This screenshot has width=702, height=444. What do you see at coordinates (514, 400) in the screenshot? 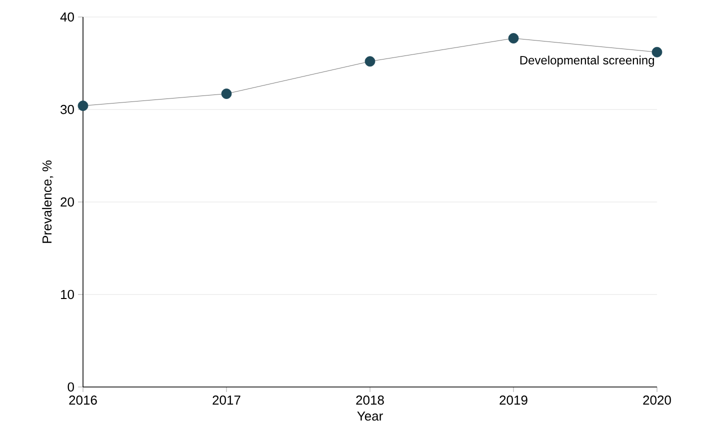
I see `x-tick-label: 2019` at bounding box center [514, 400].